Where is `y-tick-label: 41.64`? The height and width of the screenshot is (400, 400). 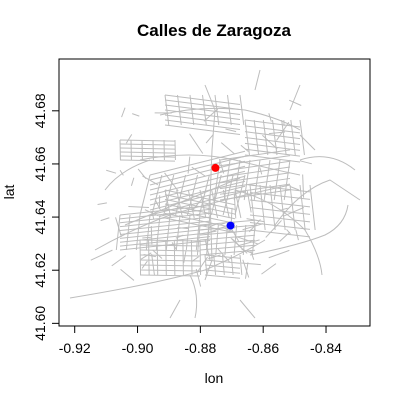 y-tick-label: 41.64 is located at coordinates (40, 216).